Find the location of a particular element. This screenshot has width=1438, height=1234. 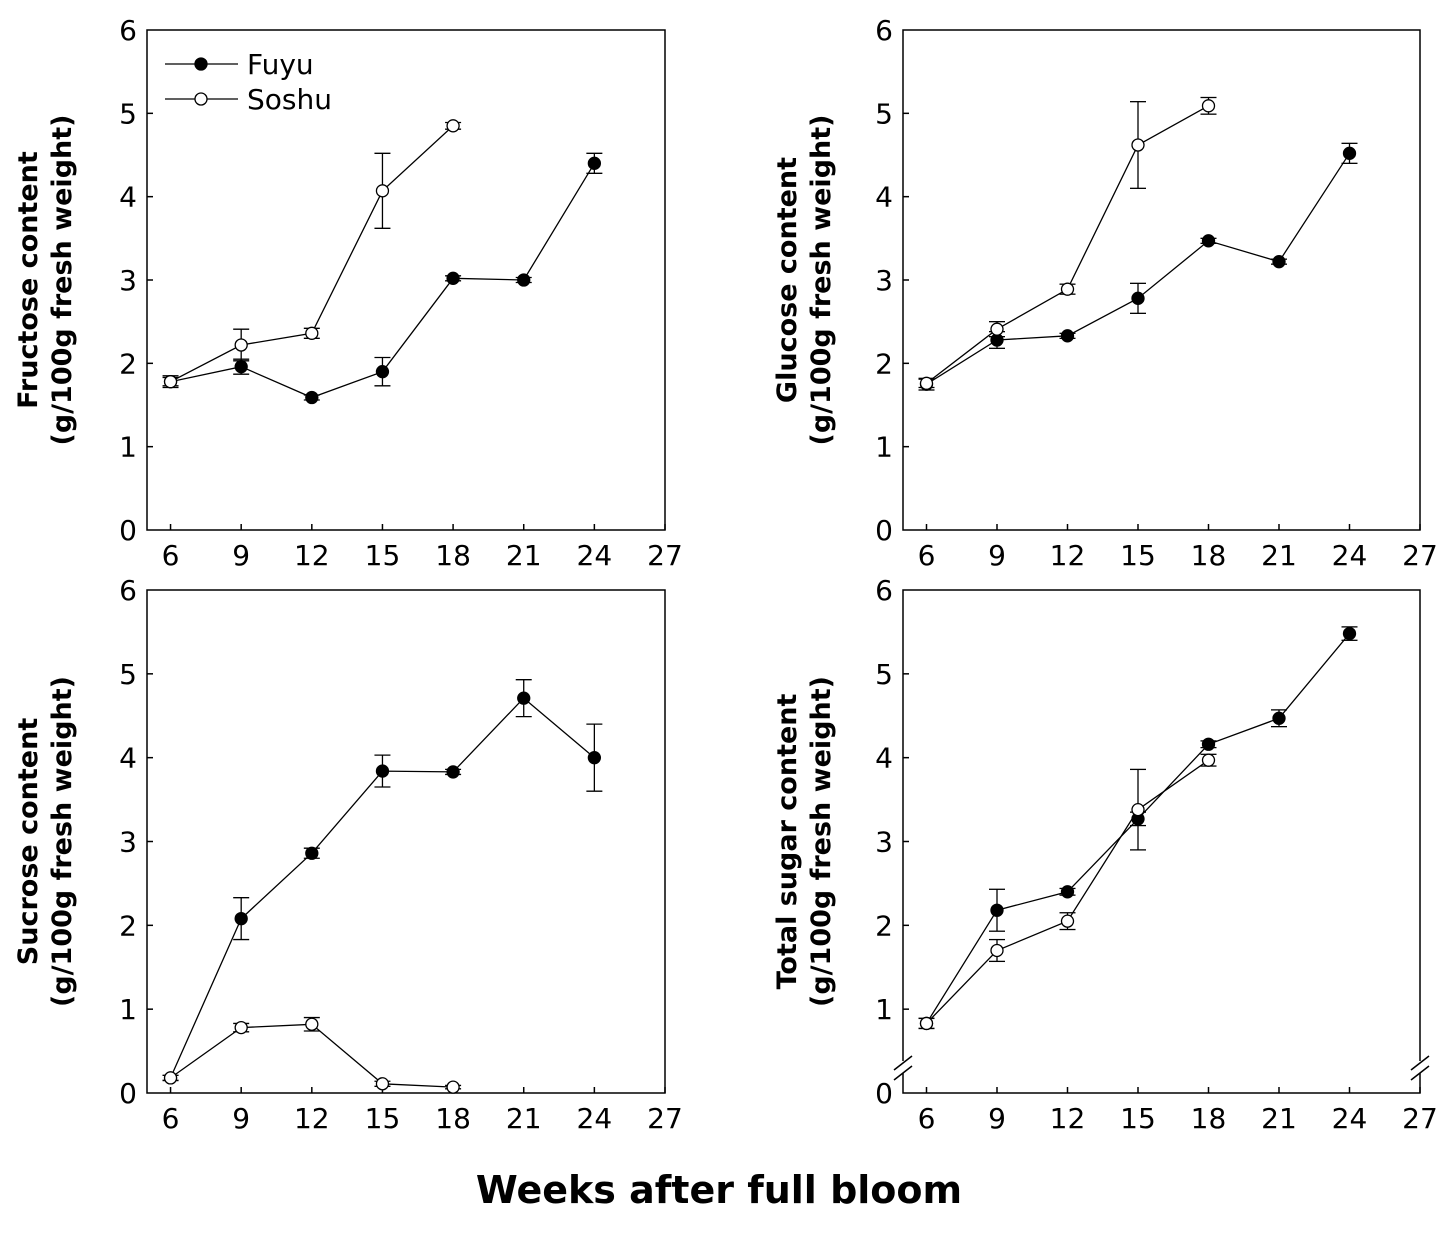

x-axis-title: Weeks after full bloom is located at coordinates (719, 1190).